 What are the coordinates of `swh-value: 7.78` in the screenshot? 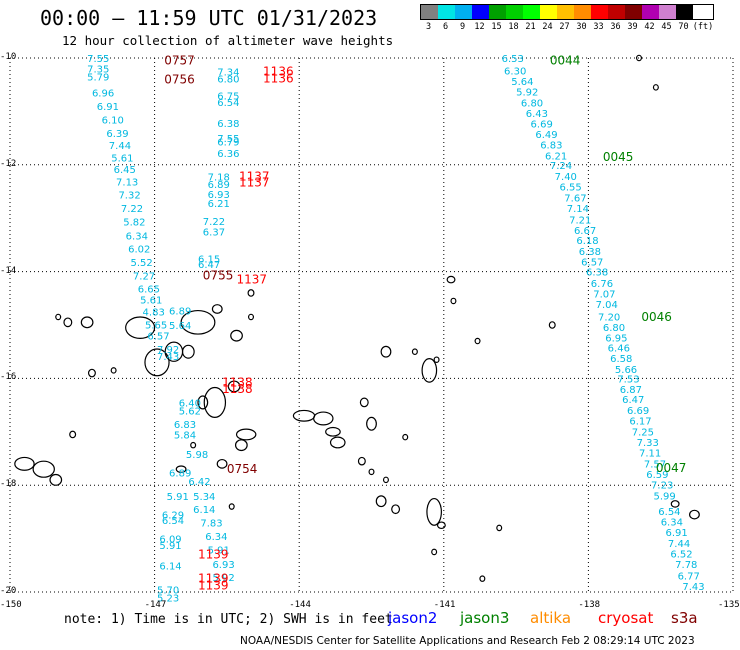 It's located at (686, 565).